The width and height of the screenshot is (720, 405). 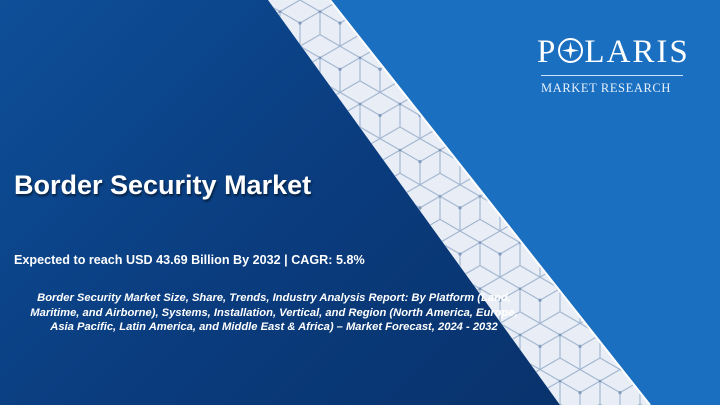 What do you see at coordinates (612, 75) in the screenshot?
I see `logo-divider` at bounding box center [612, 75].